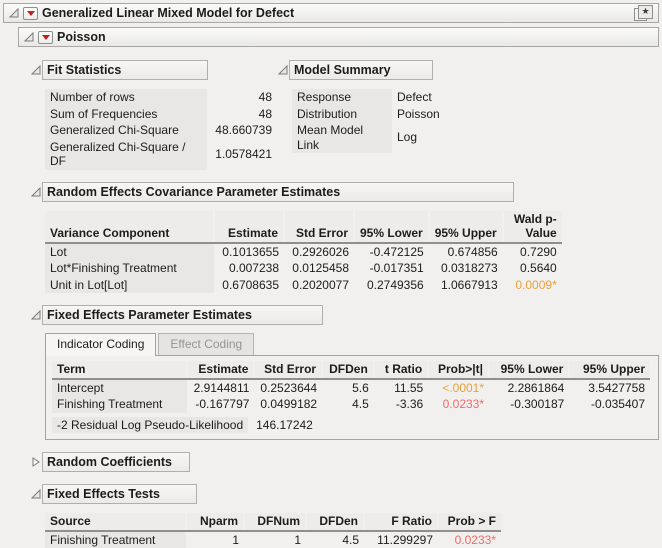 The image size is (662, 548). Describe the element at coordinates (242, 154) in the screenshot. I see `stat-value: 1.0578421` at that location.